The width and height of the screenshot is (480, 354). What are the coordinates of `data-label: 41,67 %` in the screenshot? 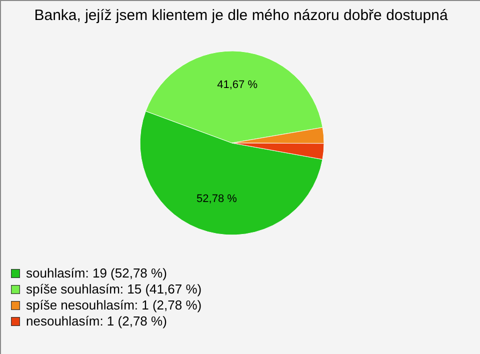 It's located at (237, 85).